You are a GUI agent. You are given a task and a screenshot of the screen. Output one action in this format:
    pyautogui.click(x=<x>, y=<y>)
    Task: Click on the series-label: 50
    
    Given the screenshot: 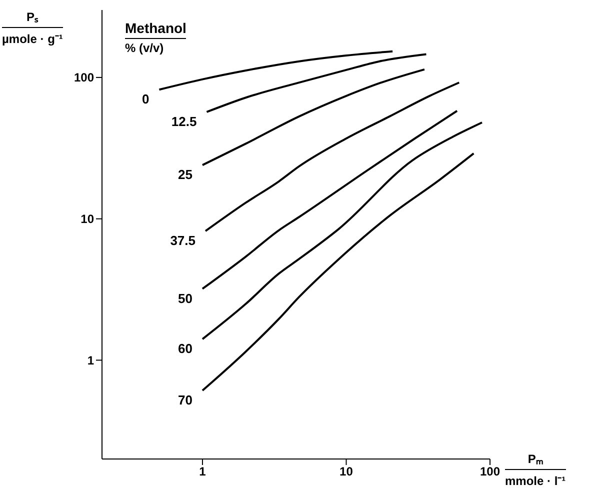 What is the action you would take?
    pyautogui.click(x=185, y=298)
    